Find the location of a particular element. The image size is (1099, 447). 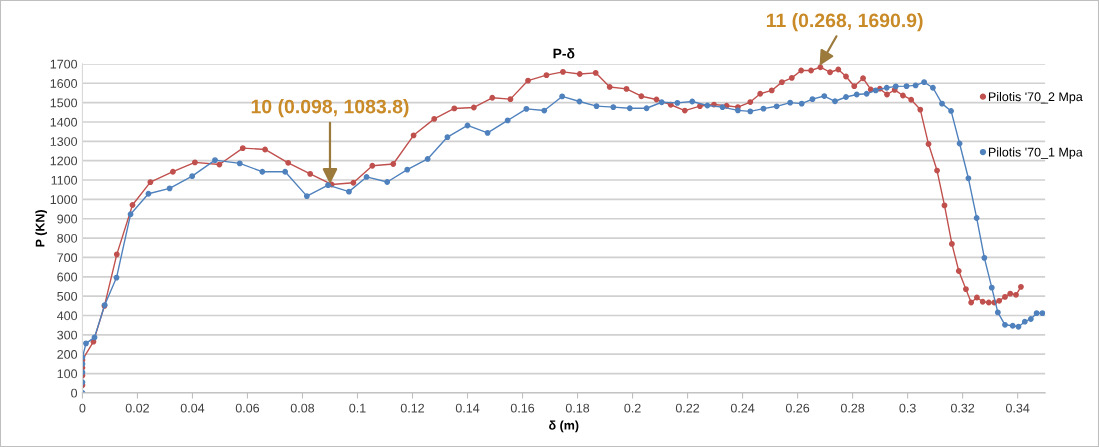

y-tick-label: 1500 is located at coordinates (64, 103).